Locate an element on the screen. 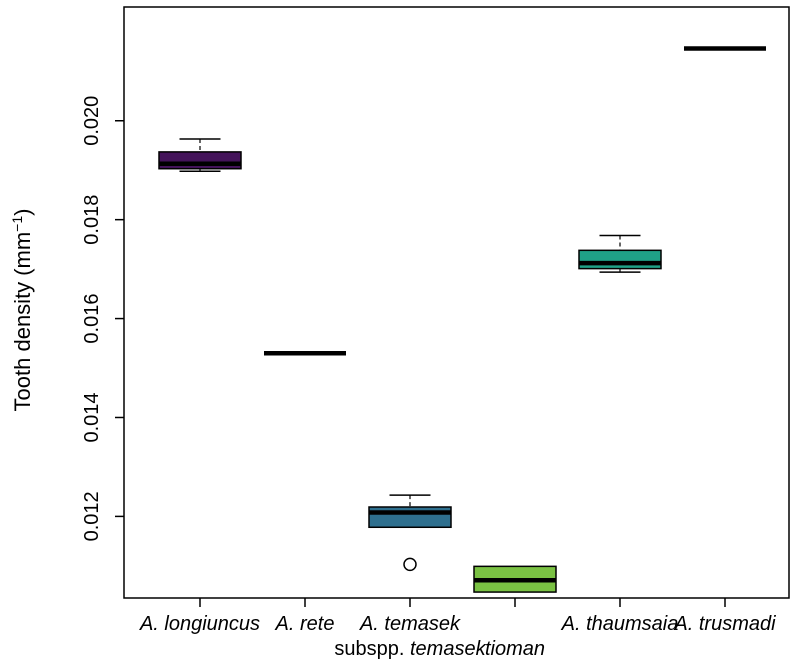 The width and height of the screenshot is (800, 660). y-axis: 0.012 0.014 0.016 0.018 0.020 is located at coordinates (102, 318).